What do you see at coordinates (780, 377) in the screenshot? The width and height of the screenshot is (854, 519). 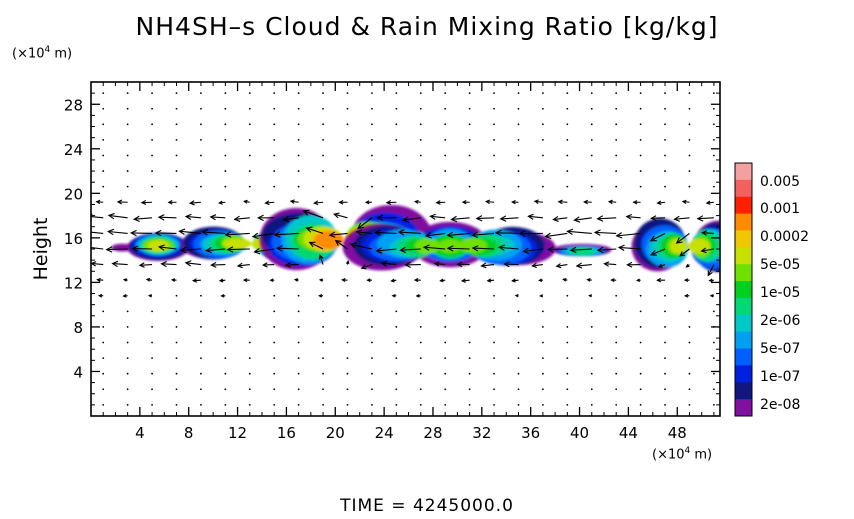 I see `colorbar-label: 1e-07` at bounding box center [780, 377].